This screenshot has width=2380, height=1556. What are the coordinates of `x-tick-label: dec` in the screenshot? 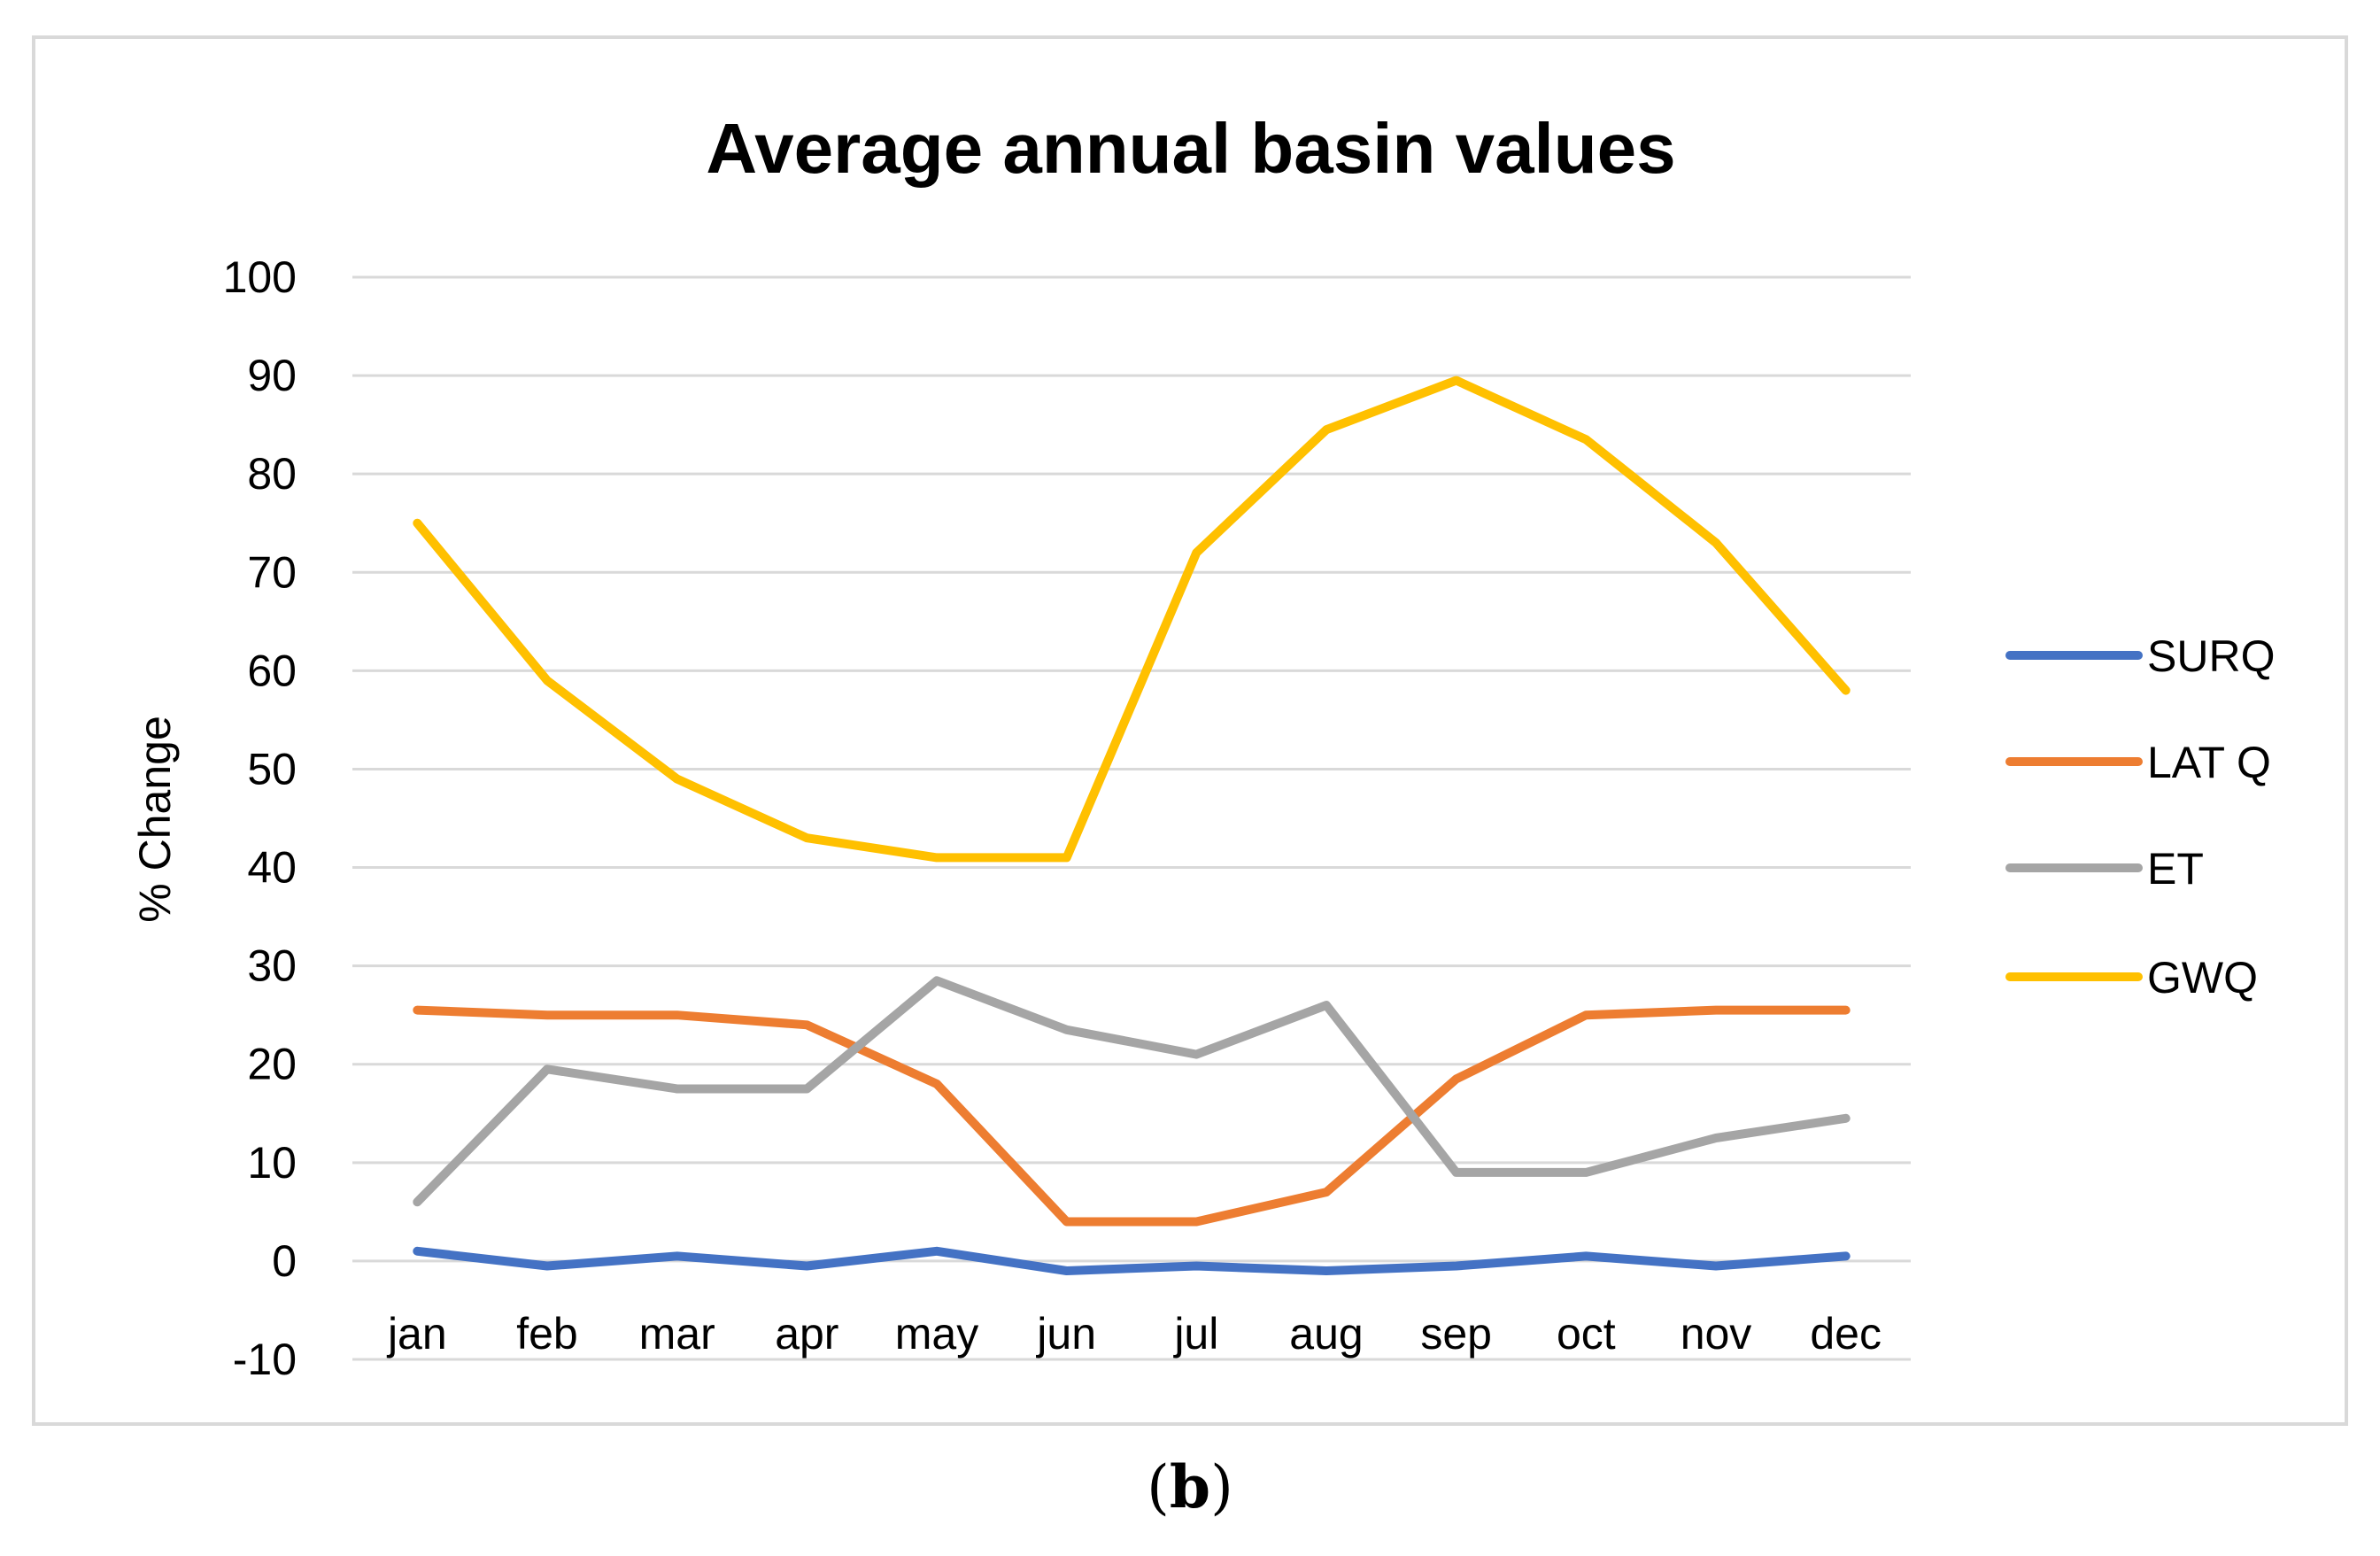 It's located at (1846, 1334).